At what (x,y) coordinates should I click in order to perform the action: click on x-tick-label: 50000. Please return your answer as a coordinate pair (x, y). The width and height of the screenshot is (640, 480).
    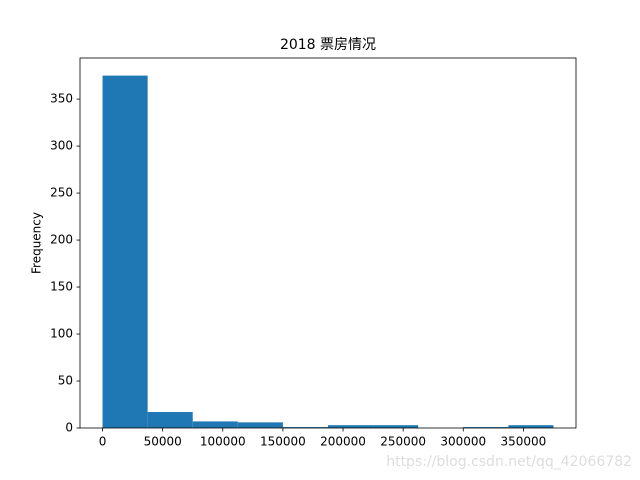
    Looking at the image, I should click on (163, 442).